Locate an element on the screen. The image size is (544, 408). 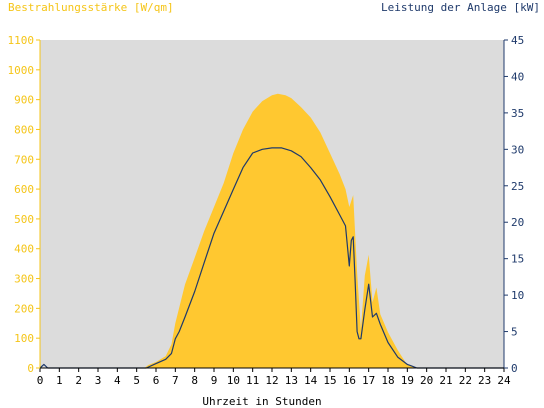
left-y-tick-label: 400 is located at coordinates (24, 249).